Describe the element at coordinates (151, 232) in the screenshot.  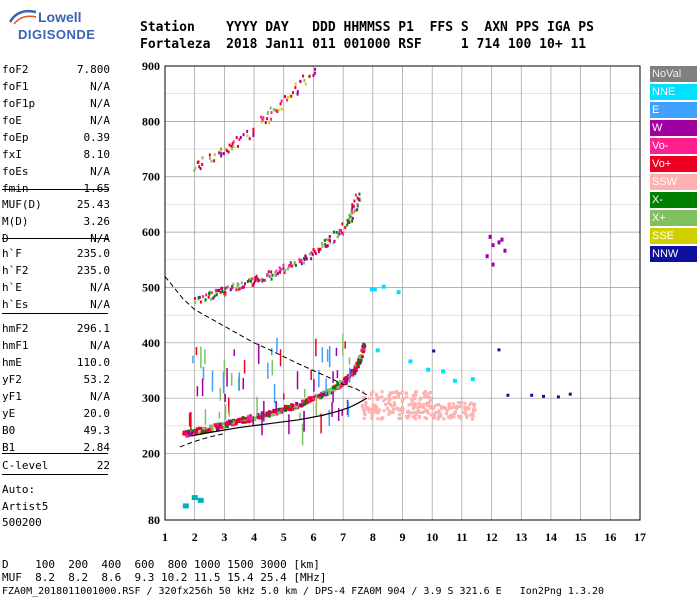
I see `y-tick-label: 600` at that location.